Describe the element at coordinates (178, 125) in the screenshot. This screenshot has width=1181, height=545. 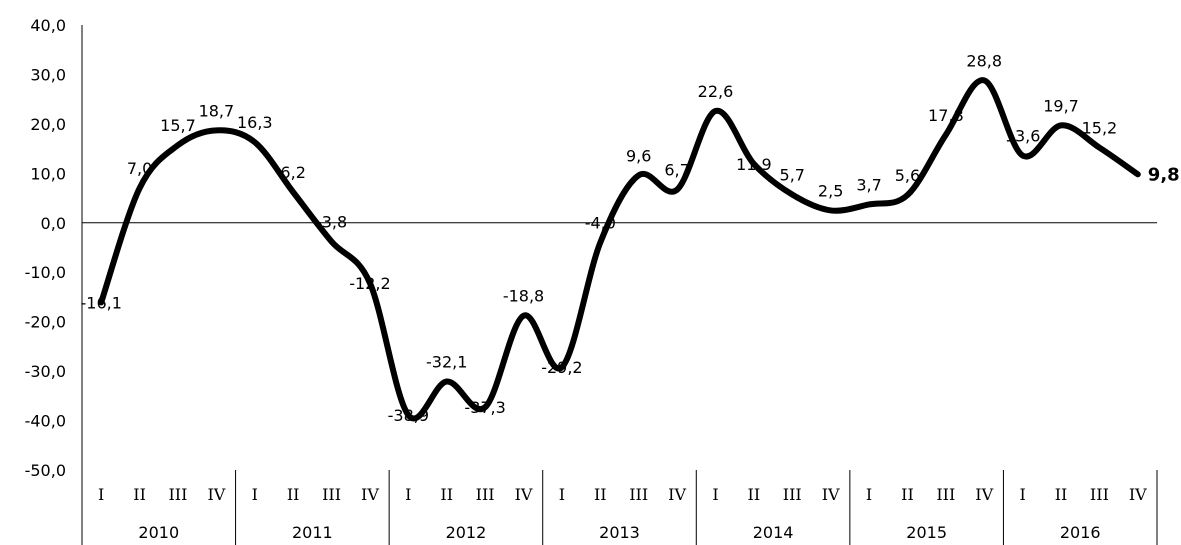
I see `data-label: 15,7` at that location.